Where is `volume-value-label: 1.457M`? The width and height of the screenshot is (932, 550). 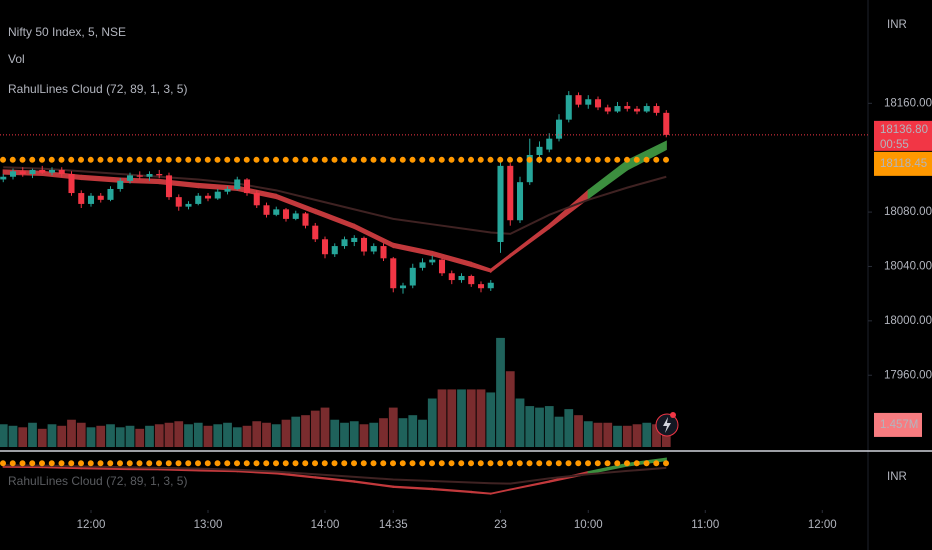 volume-value-label: 1.457M is located at coordinates (899, 425).